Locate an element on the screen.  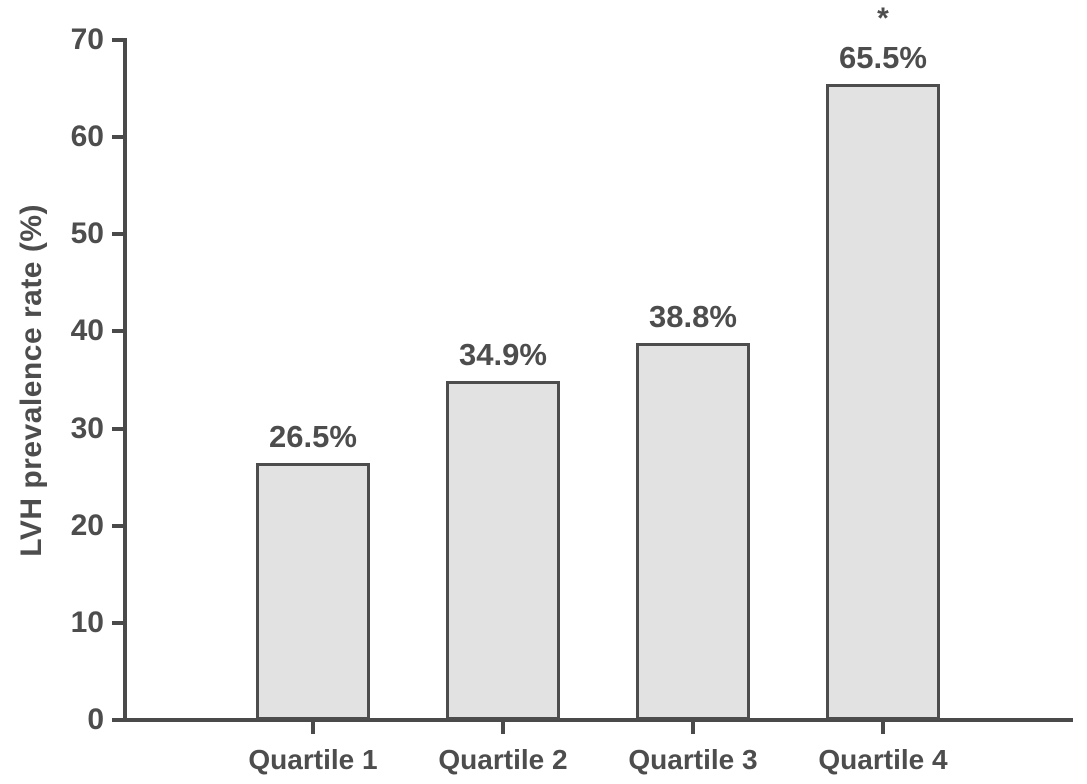
bar-value-label: 26.5% is located at coordinates (313, 436).